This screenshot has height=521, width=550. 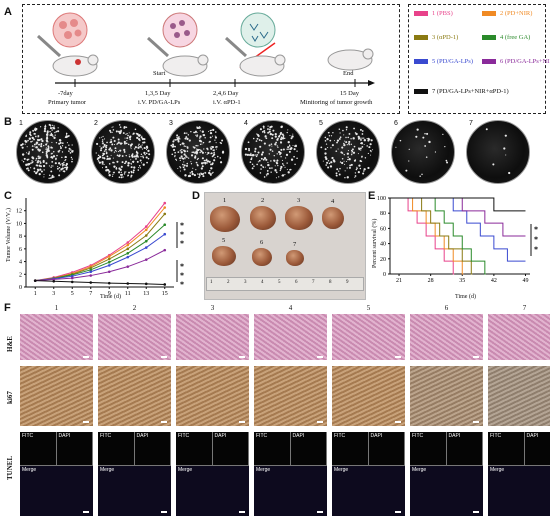 I want to click on dish-number: 4, so click(x=246, y=123).